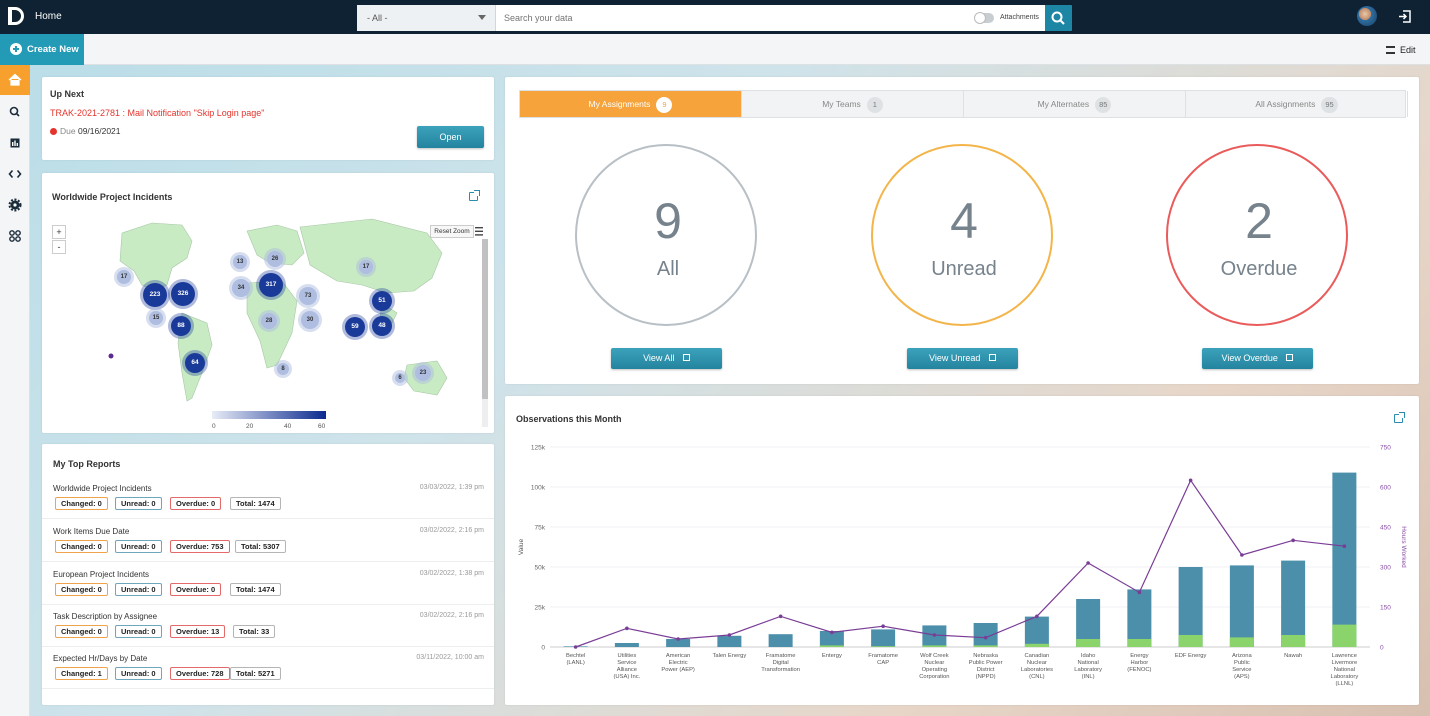 Image resolution: width=1430 pixels, height=716 pixels. Describe the element at coordinates (382, 301) in the screenshot. I see `map-cluster: 51` at that location.